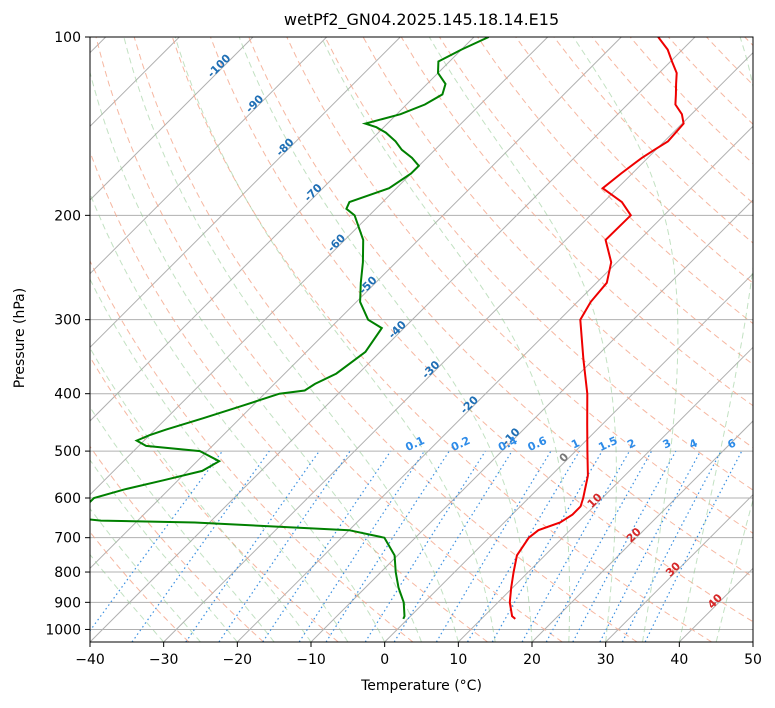 The width and height of the screenshot is (775, 708). What do you see at coordinates (715, 601) in the screenshot?
I see `isotherm-label: 40` at bounding box center [715, 601].